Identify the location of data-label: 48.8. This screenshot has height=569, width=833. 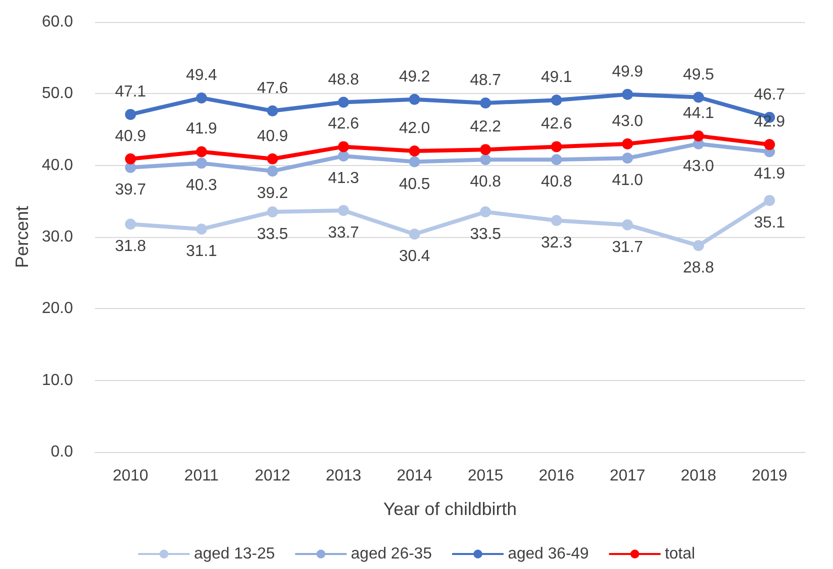
(344, 79).